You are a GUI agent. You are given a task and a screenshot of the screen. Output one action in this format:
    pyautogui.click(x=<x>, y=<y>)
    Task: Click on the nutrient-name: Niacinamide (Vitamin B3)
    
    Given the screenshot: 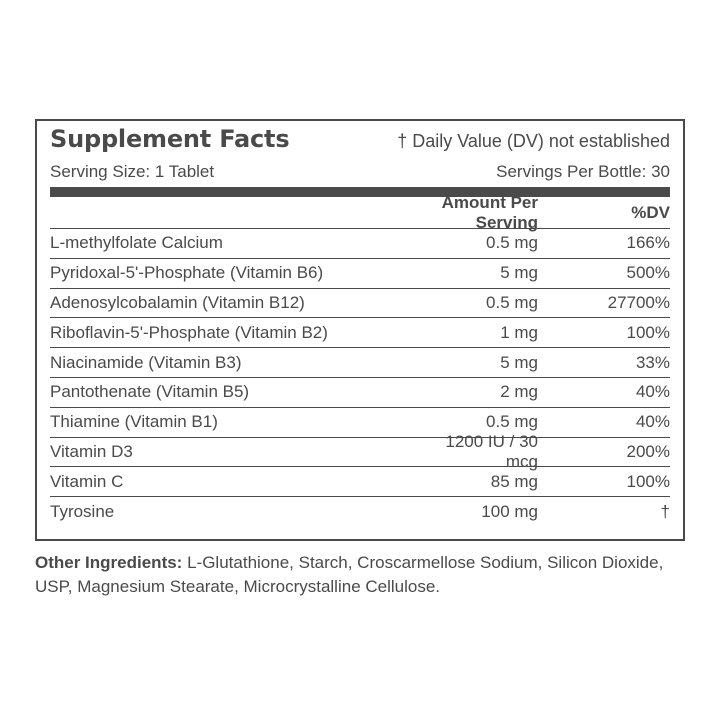 What is the action you would take?
    pyautogui.click(x=146, y=362)
    